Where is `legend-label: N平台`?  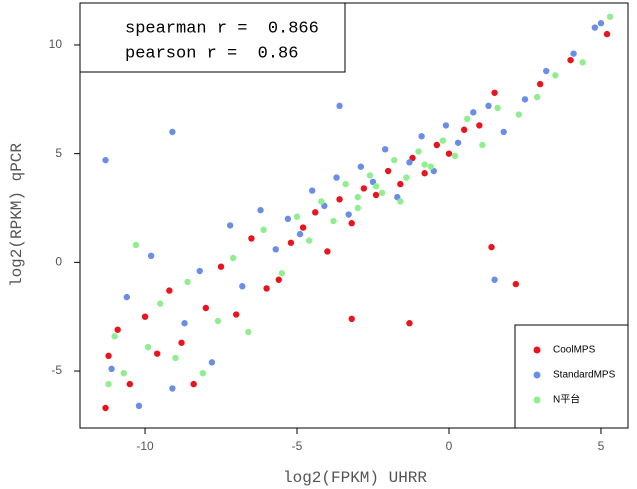 legend-label: N平台 is located at coordinates (566, 399).